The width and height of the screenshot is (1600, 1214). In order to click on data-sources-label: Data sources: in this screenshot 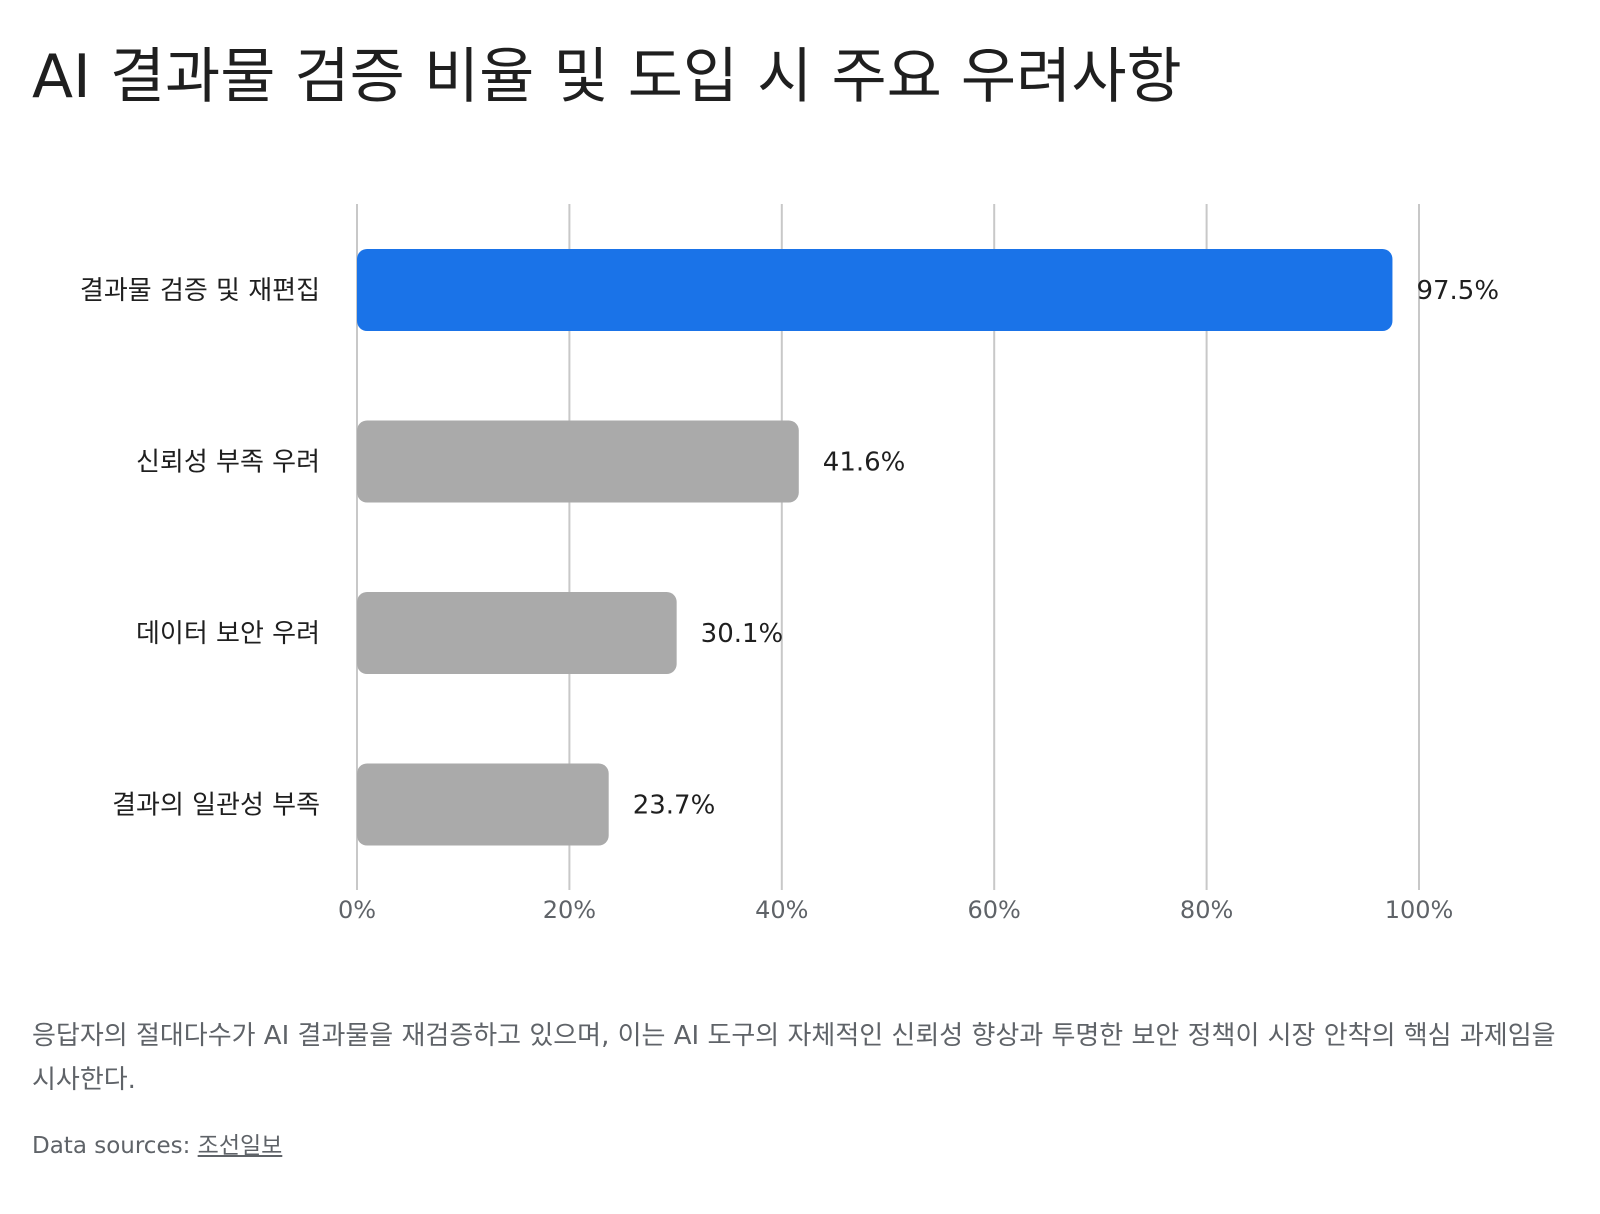, I will do `click(111, 1146)`.